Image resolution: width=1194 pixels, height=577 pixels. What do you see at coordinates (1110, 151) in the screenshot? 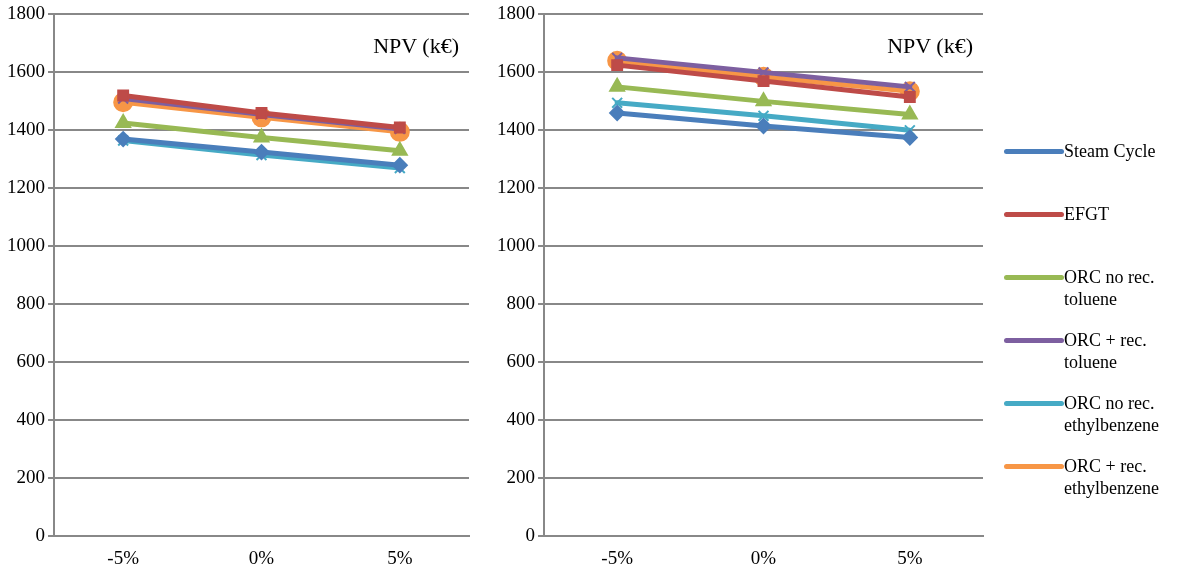
I see `legend-label: Steam Cycle` at bounding box center [1110, 151].